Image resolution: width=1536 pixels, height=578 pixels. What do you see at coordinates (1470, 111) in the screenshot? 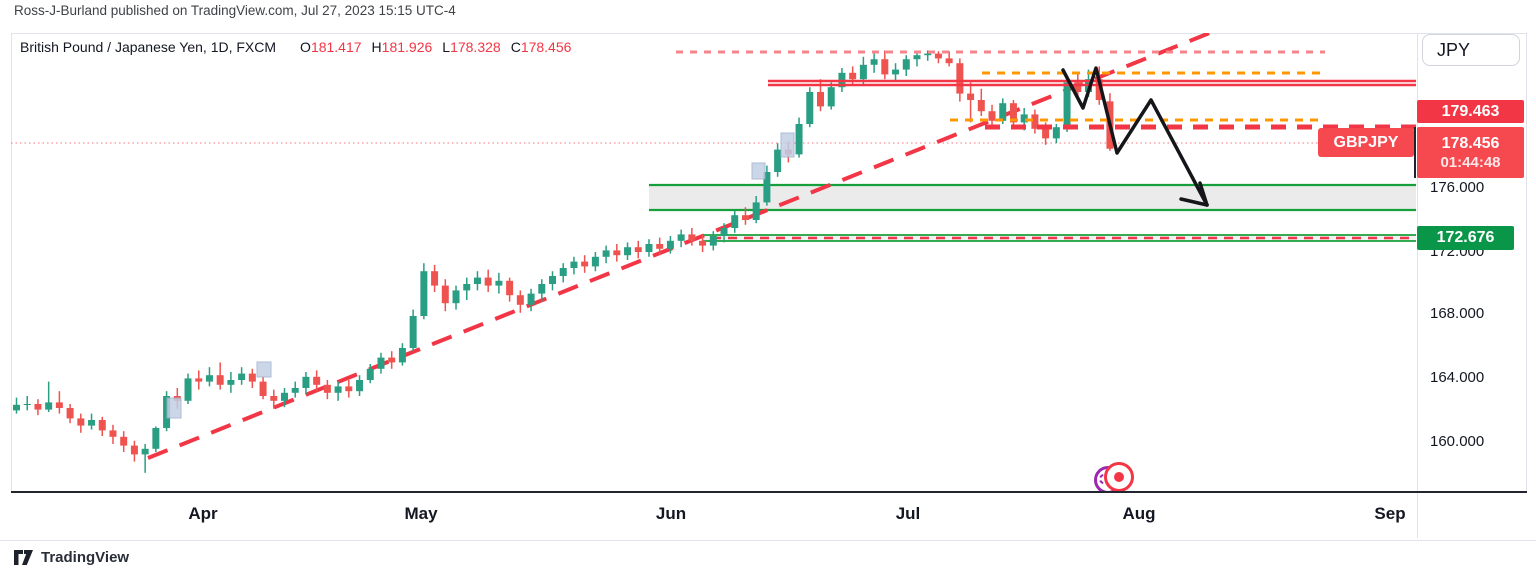
I see `alert-price-label: 179.463` at bounding box center [1470, 111].